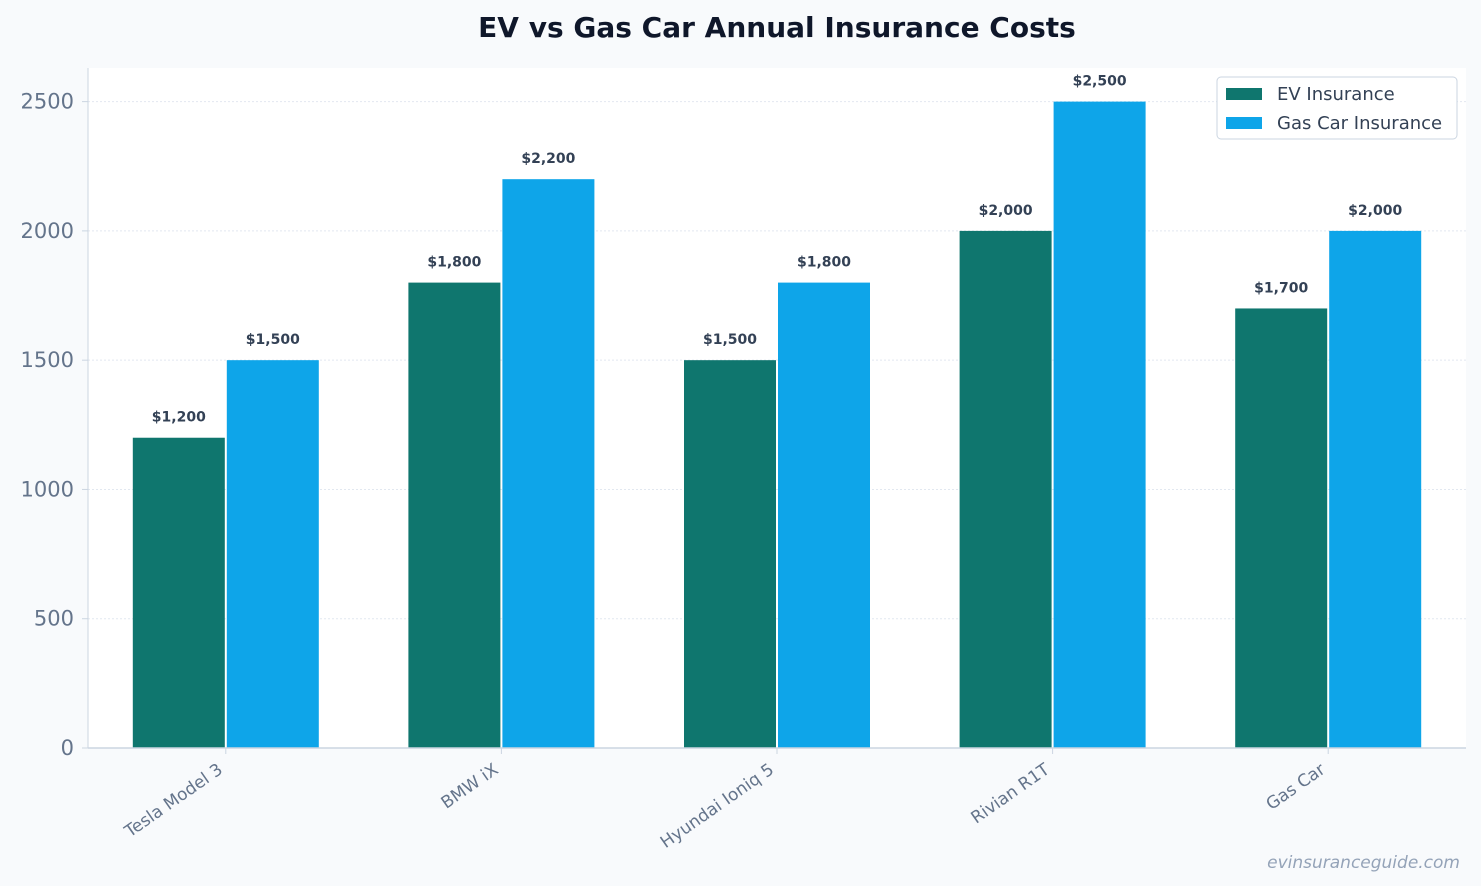 The image size is (1481, 886). I want to click on legend-box, so click(1337, 108).